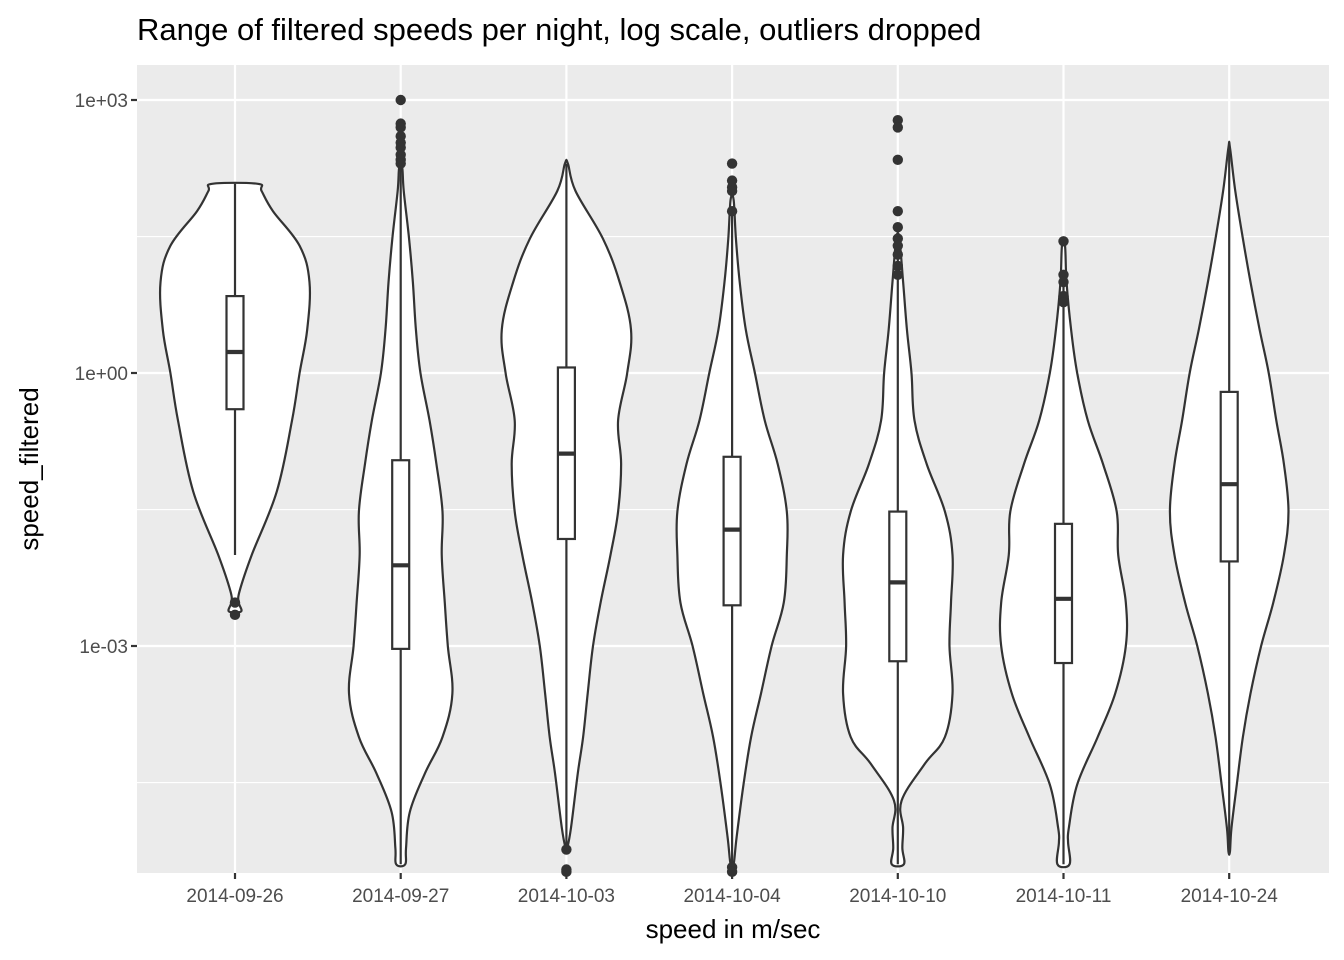 The height and width of the screenshot is (960, 1344). Describe the element at coordinates (234, 896) in the screenshot. I see `x-tick-label: 2014-09-26` at that location.